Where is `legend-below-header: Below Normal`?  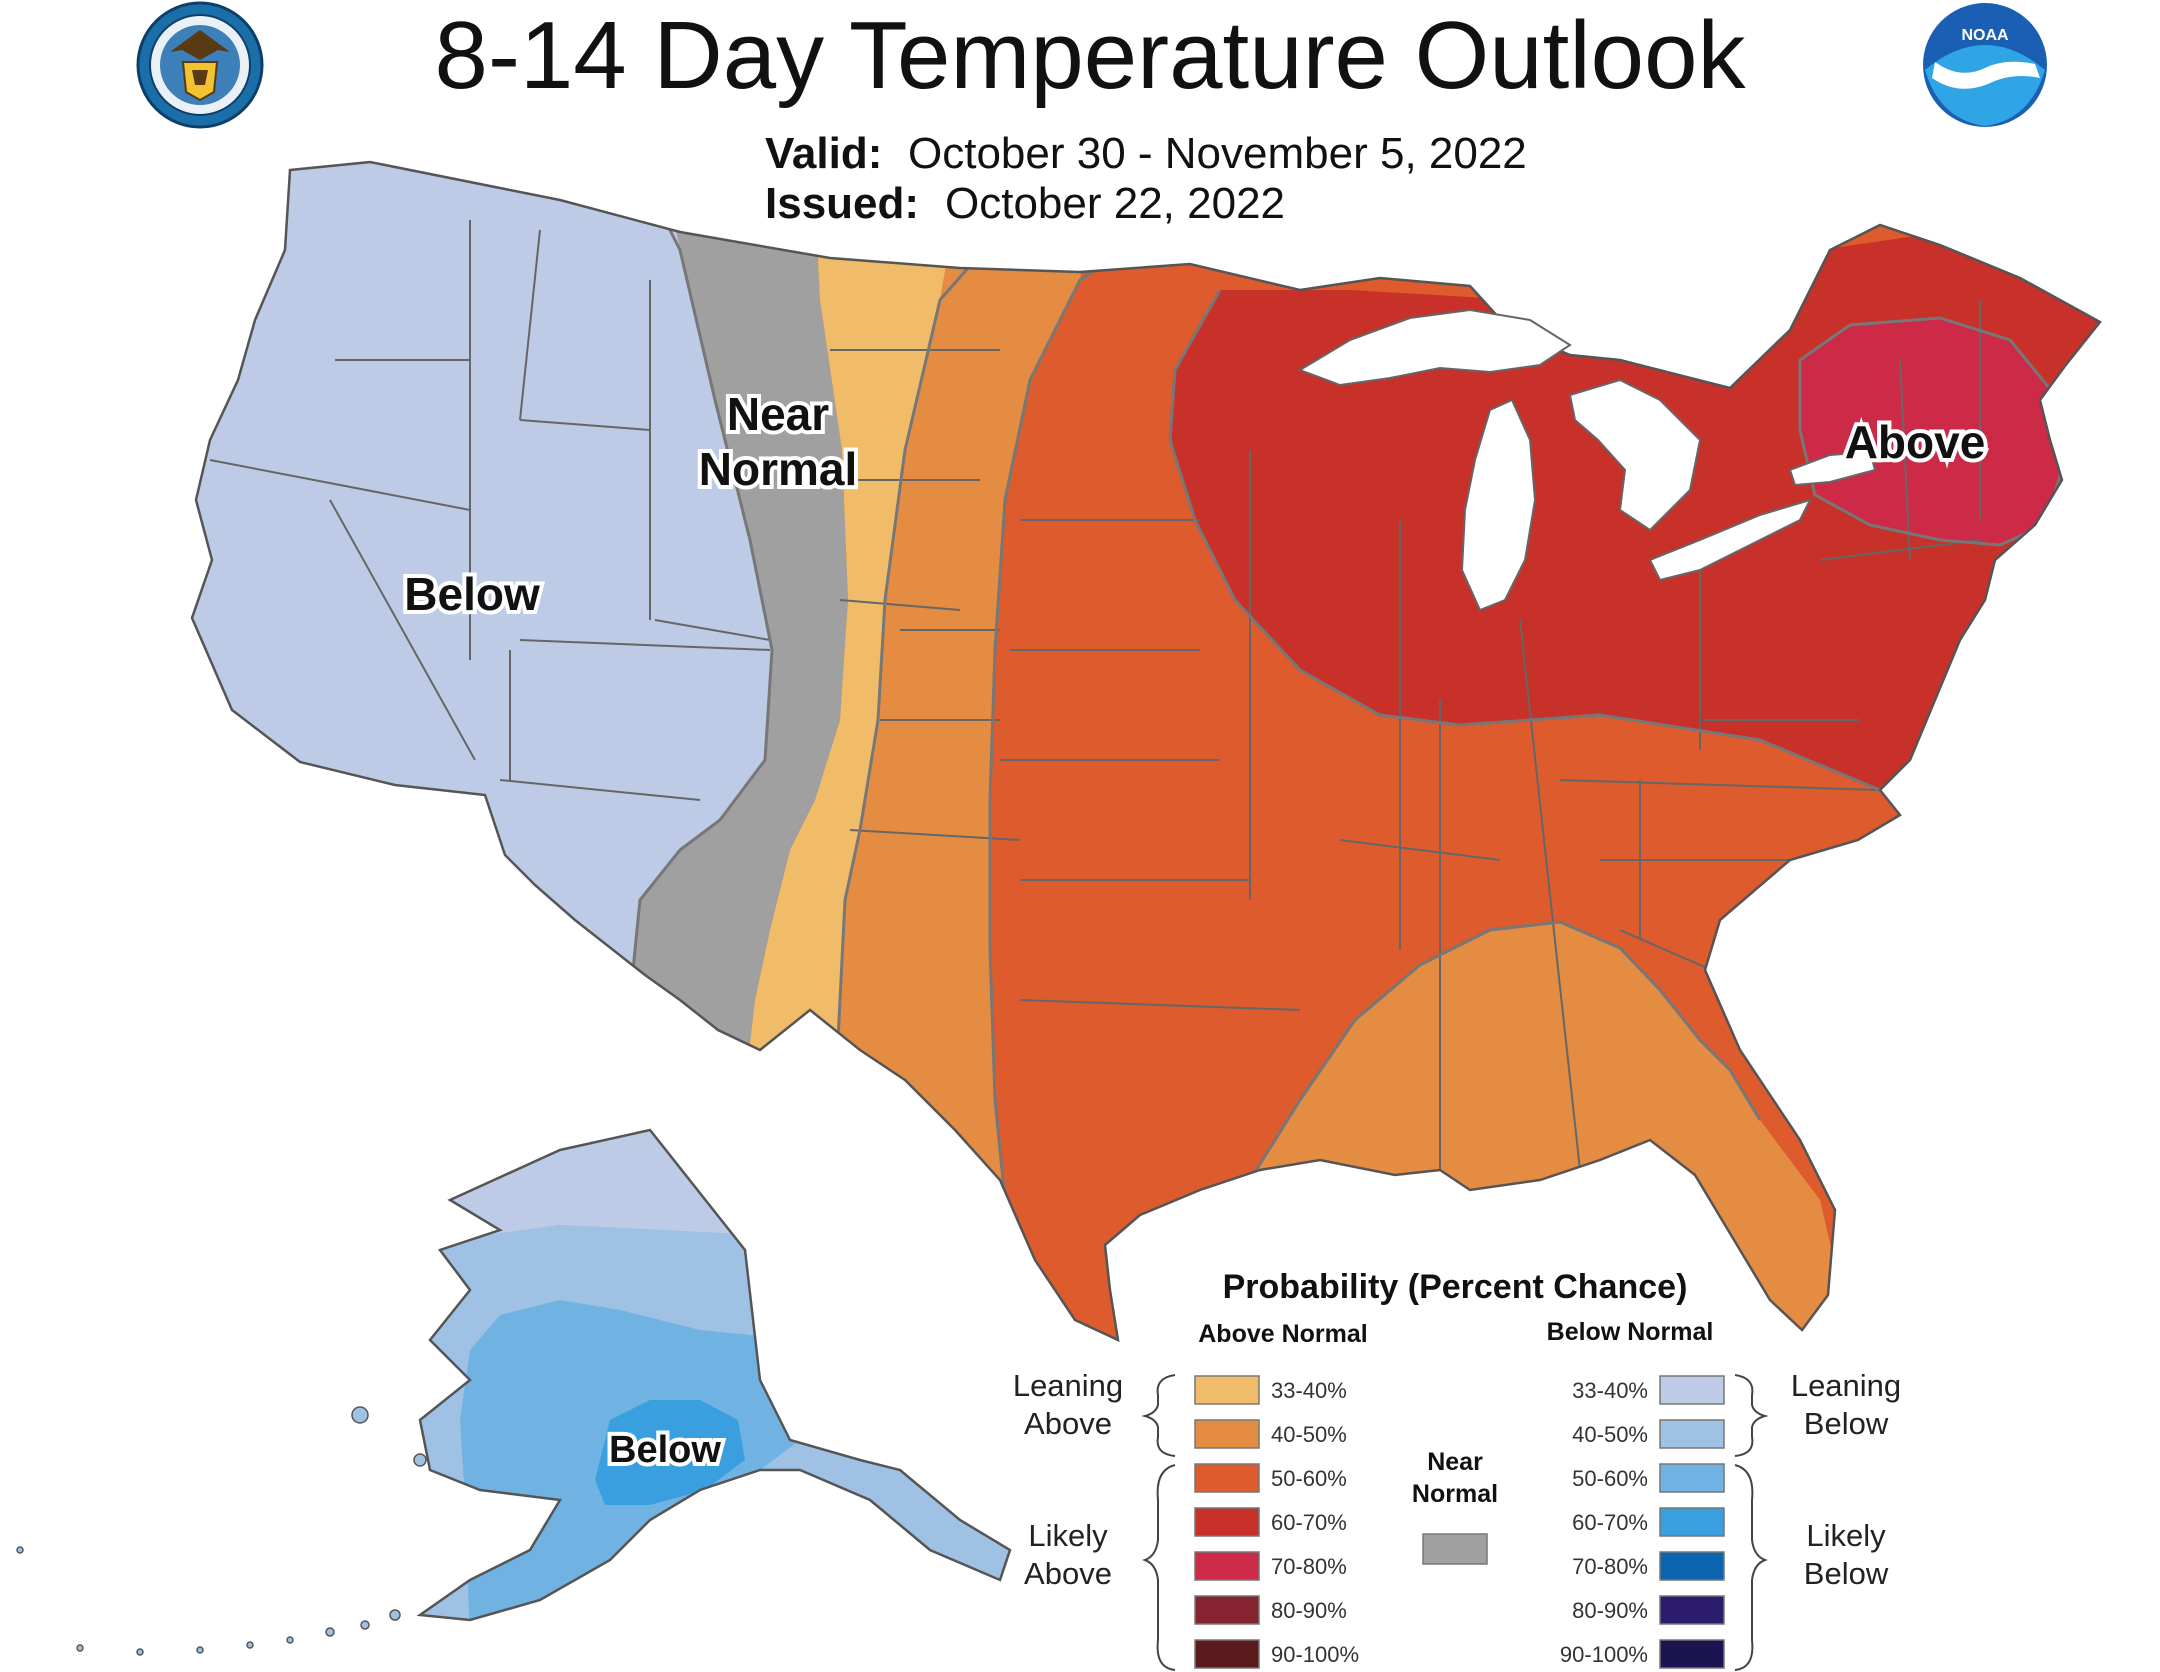
legend-below-header: Below Normal is located at coordinates (1630, 1332).